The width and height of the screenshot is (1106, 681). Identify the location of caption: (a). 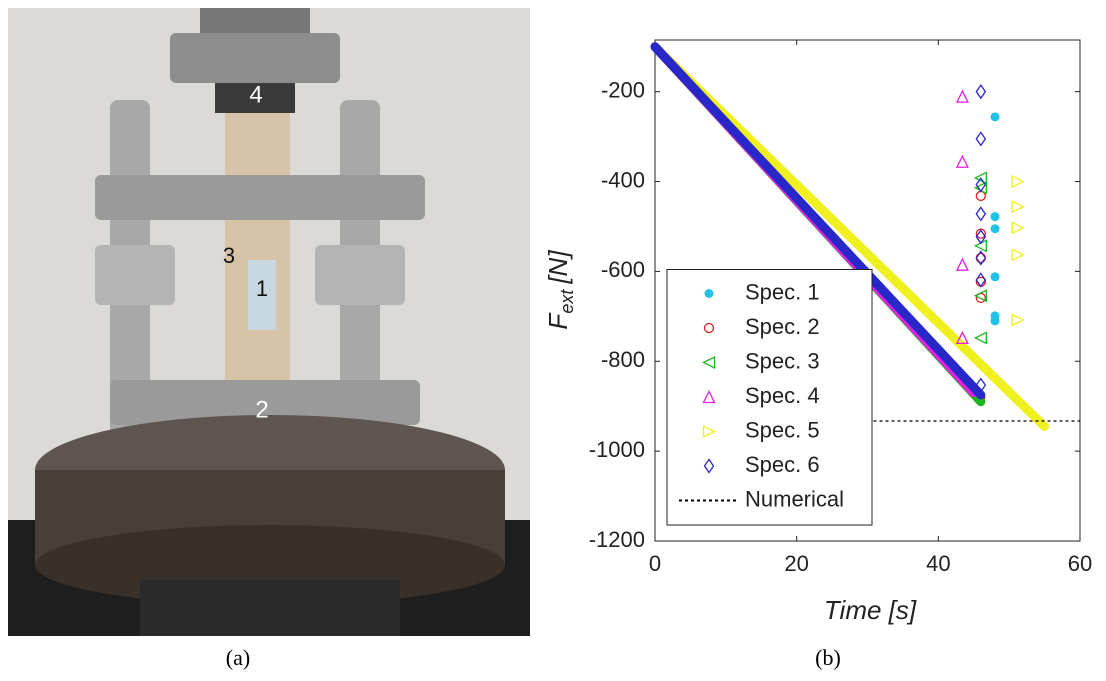
(238, 657).